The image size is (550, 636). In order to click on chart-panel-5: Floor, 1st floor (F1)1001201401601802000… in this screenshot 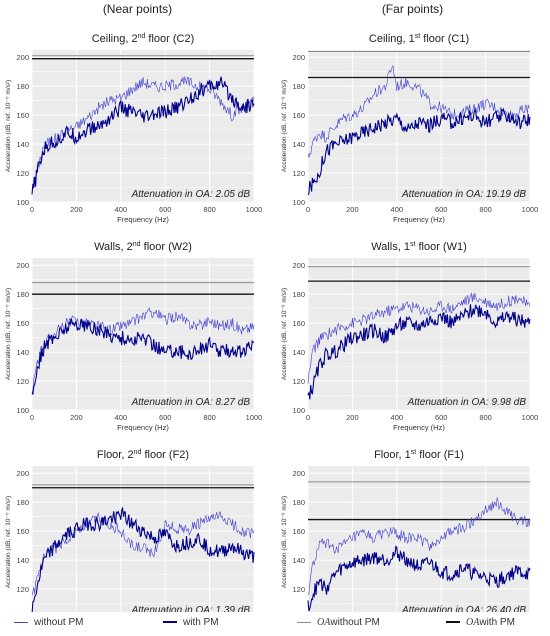, I will do `click(406, 530)`.